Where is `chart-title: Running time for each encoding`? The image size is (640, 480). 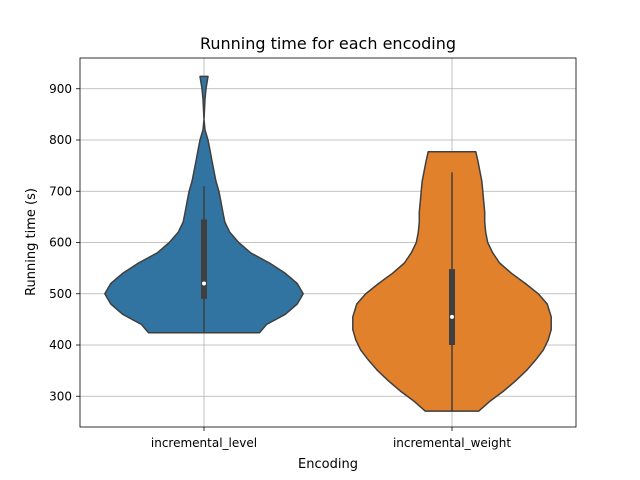 chart-title: Running time for each encoding is located at coordinates (328, 43).